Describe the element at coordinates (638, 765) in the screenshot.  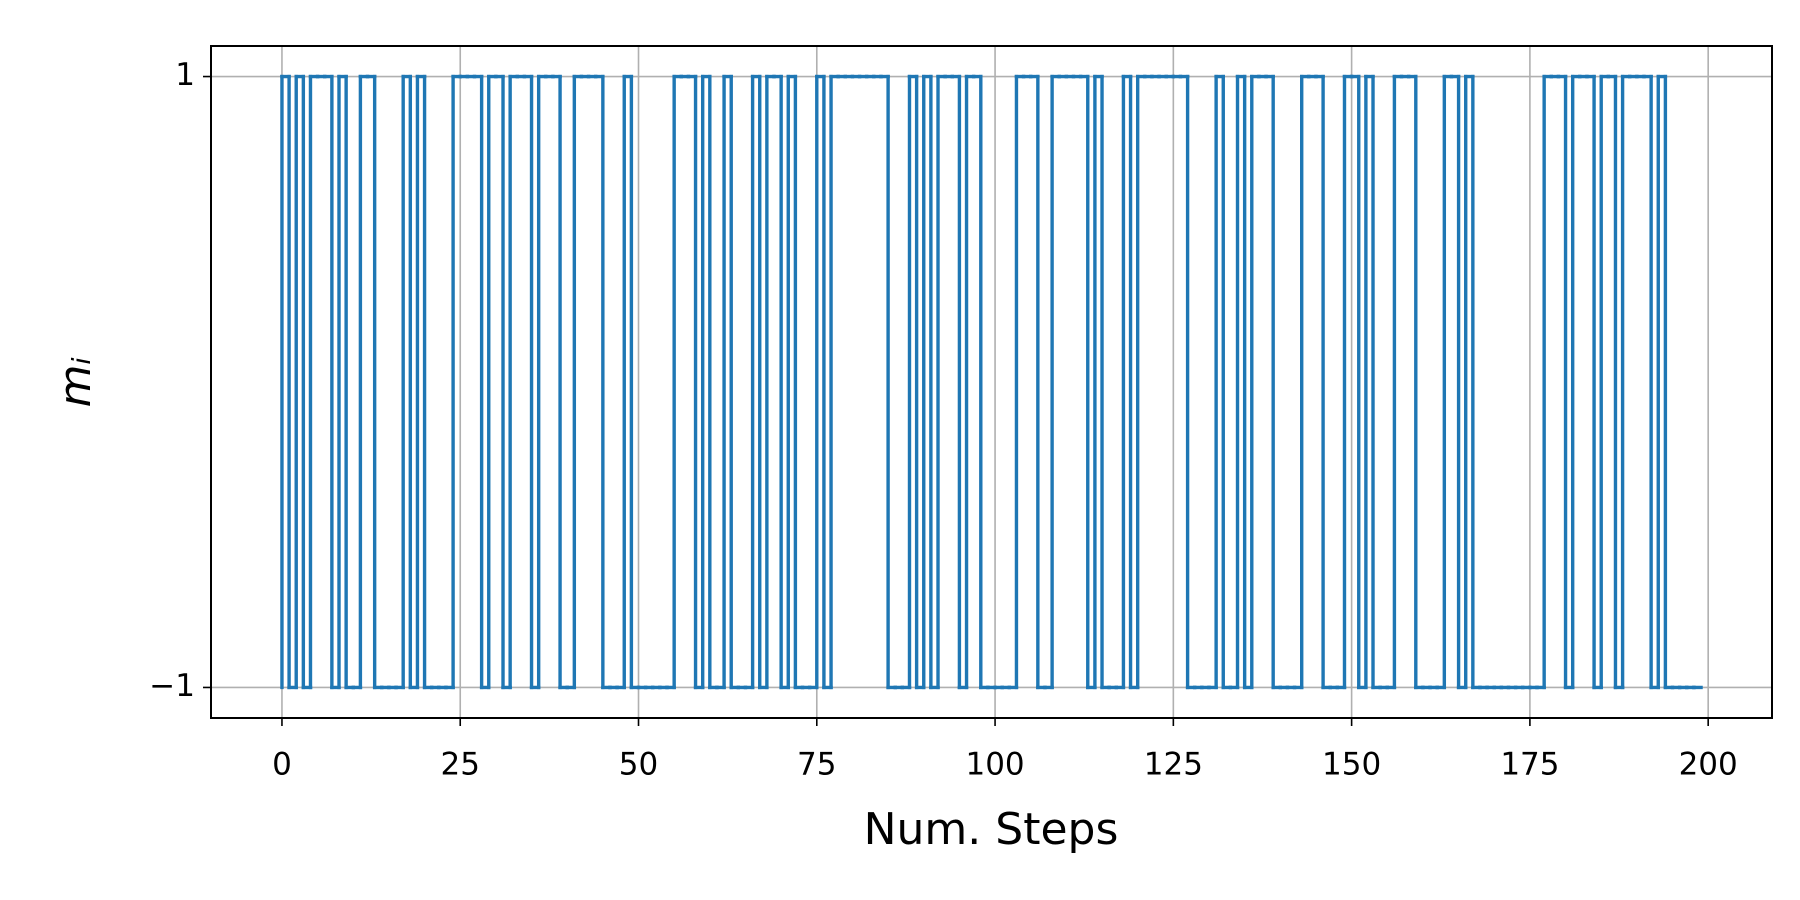
I see `x-tick-label: 50` at that location.